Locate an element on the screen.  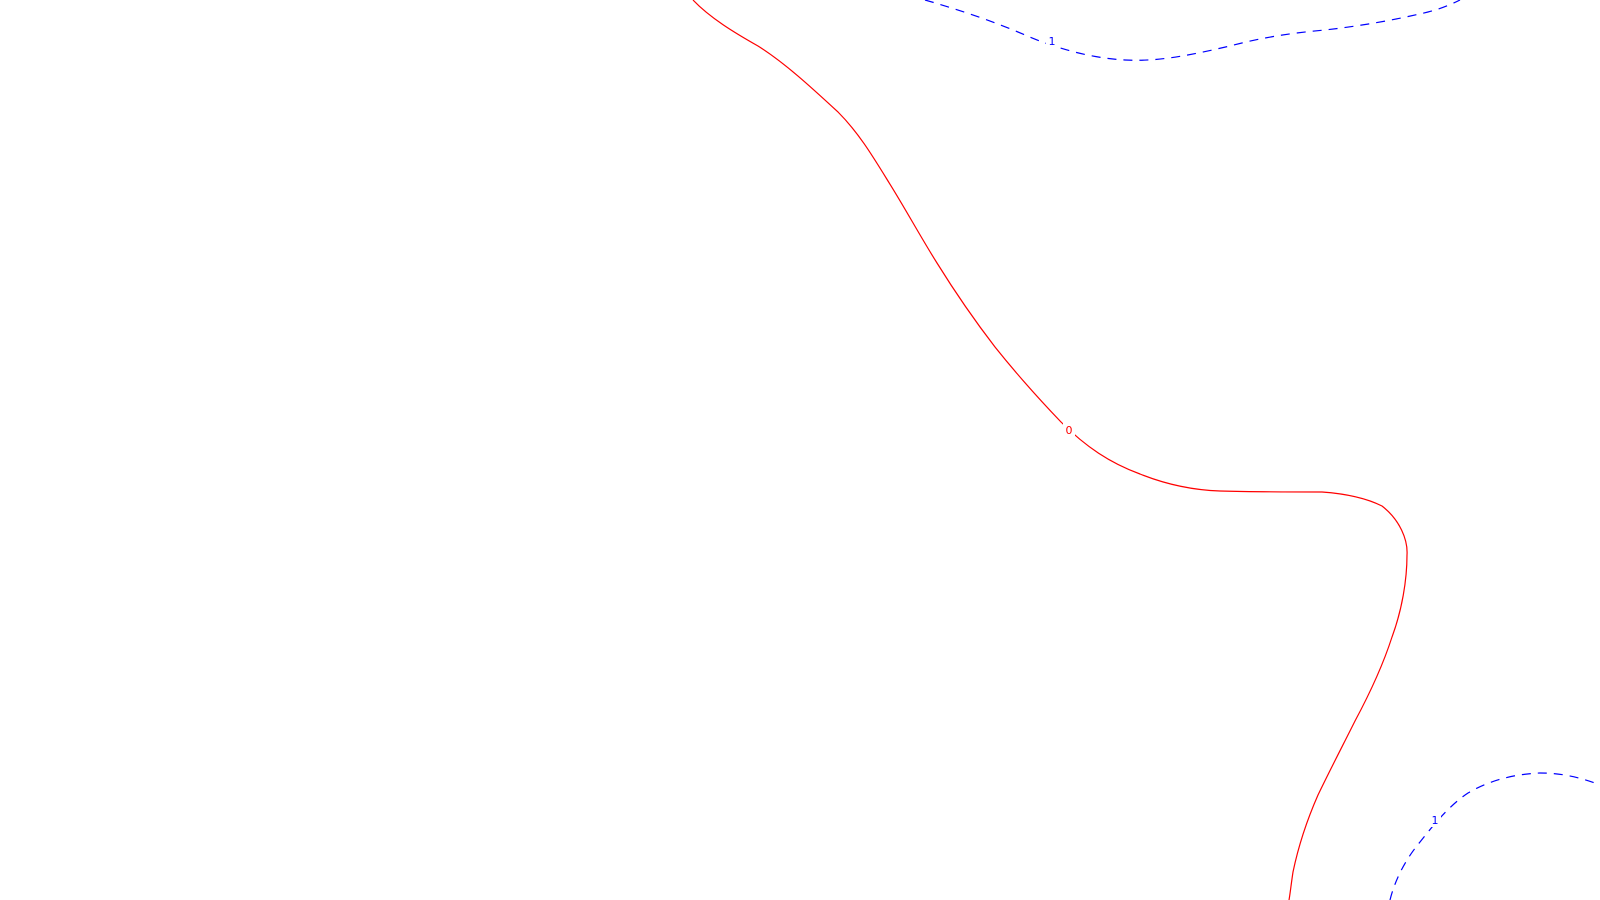
contour-label-1-top-background is located at coordinates (1052, 41).